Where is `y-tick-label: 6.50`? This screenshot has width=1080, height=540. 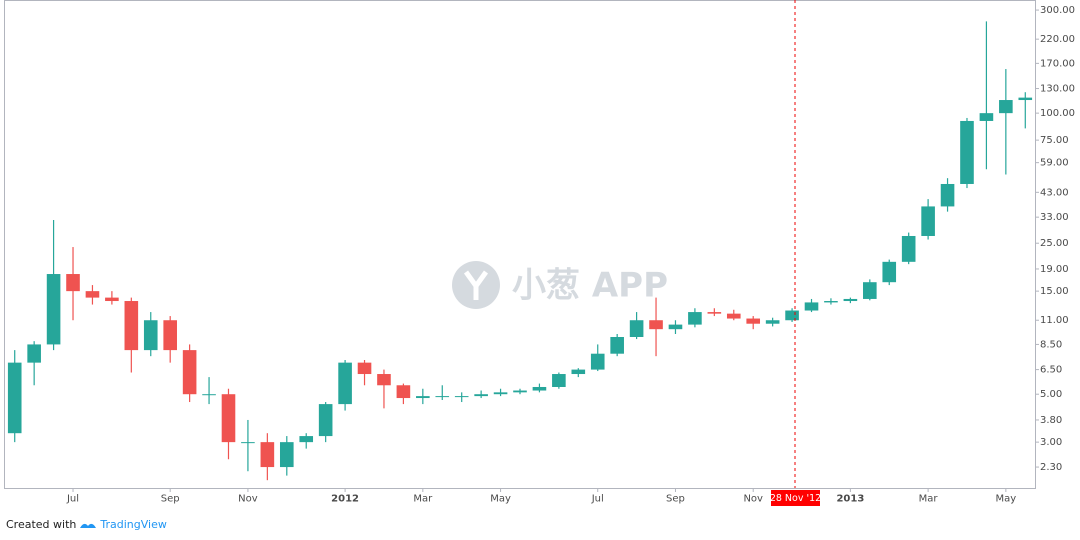 y-tick-label: 6.50 is located at coordinates (1051, 370).